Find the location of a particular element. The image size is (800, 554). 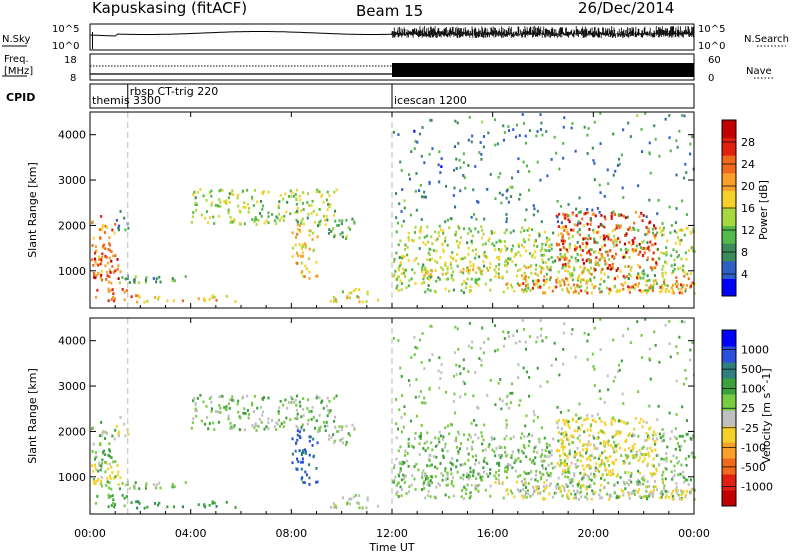

power-y-label: Slant Range [km] is located at coordinates (32, 210).